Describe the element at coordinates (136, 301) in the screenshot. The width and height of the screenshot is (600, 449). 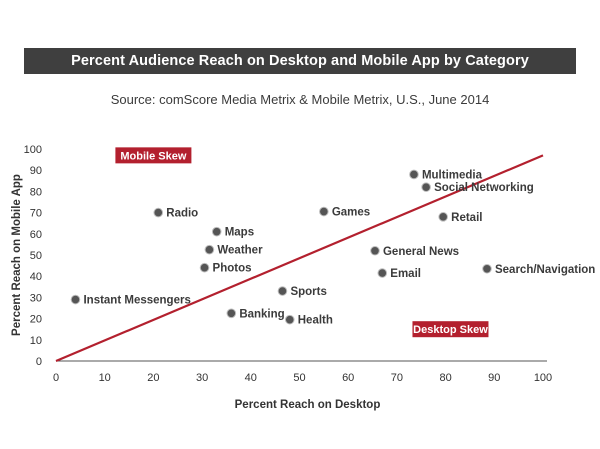
I see `data-point-label: Instant Messengers` at that location.